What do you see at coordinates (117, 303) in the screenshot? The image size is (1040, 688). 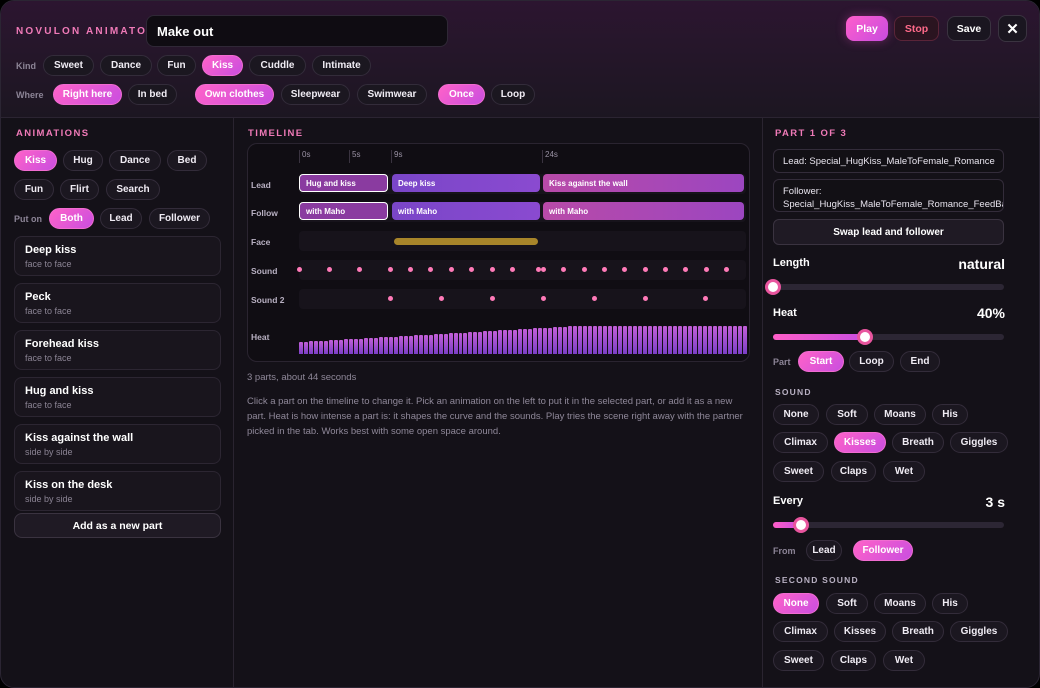 I see `anim-card-peck: Peck face to face` at bounding box center [117, 303].